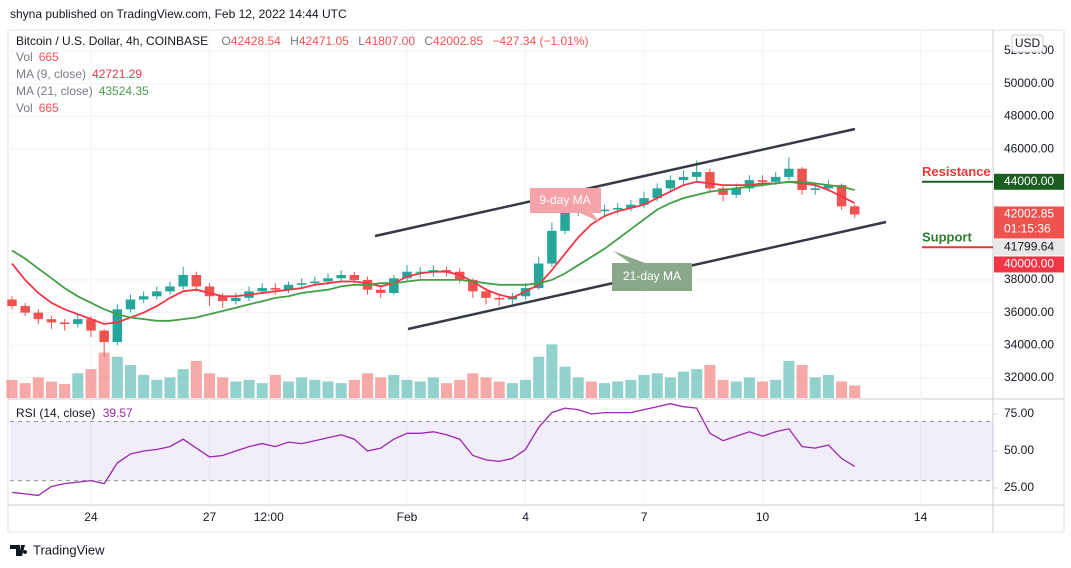 Image resolution: width=1071 pixels, height=568 pixels. Describe the element at coordinates (51, 74) in the screenshot. I see `indicator-name: MA (9, close)` at that location.